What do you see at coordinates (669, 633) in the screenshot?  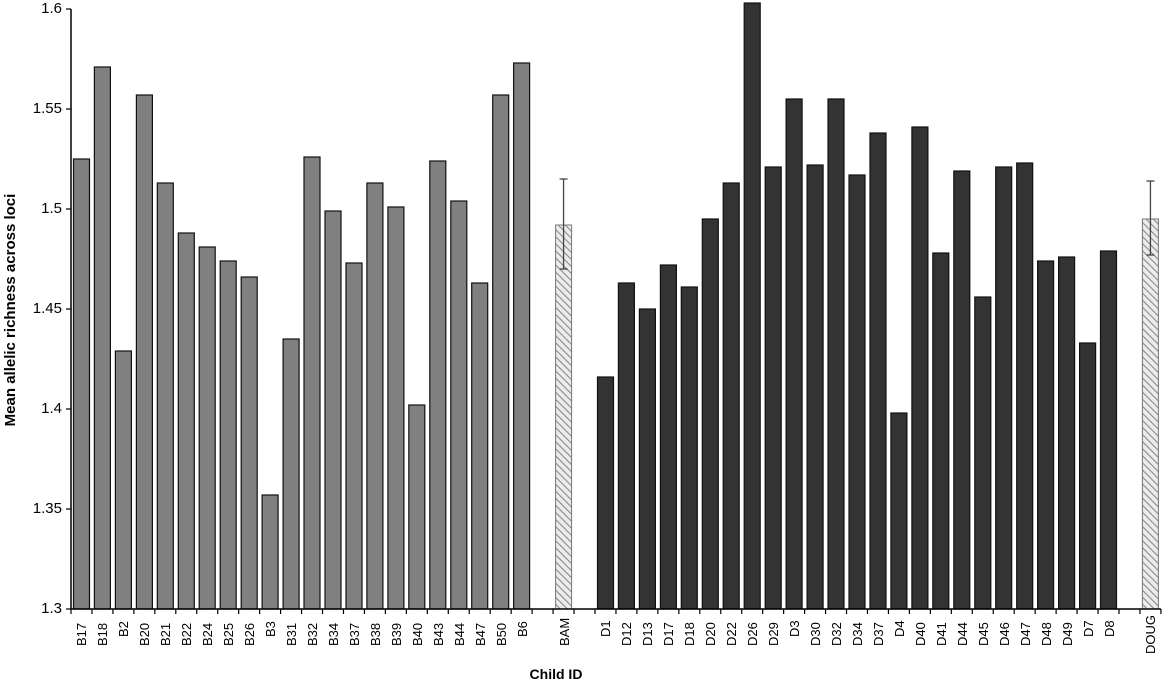 I see `x-tick-label: D17` at bounding box center [669, 633].